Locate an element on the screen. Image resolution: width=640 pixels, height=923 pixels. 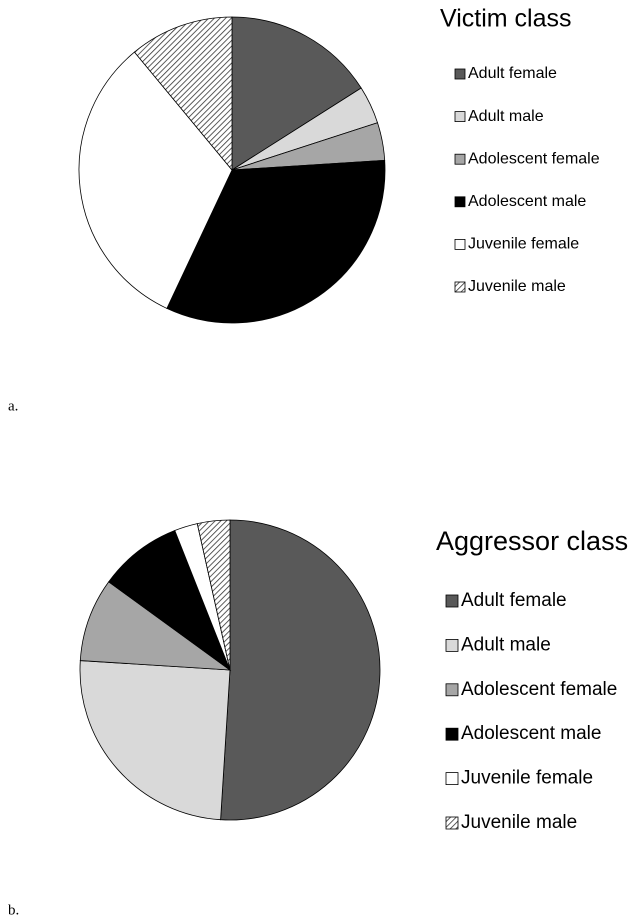
panel-label: b. is located at coordinates (13, 910).